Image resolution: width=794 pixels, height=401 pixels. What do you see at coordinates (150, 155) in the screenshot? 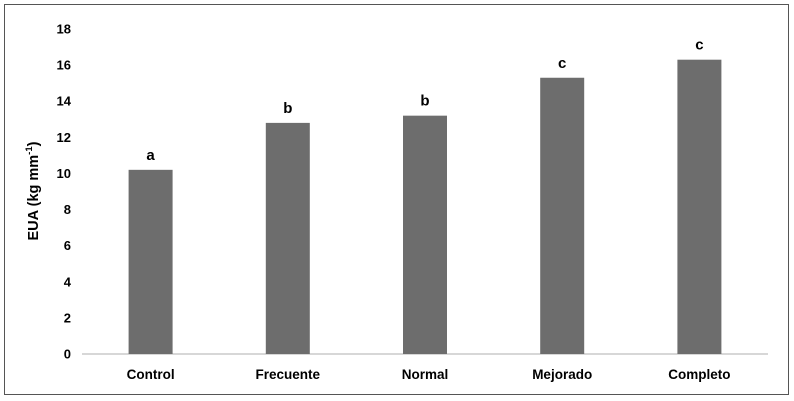
I see `significance-letter: a` at bounding box center [150, 155].